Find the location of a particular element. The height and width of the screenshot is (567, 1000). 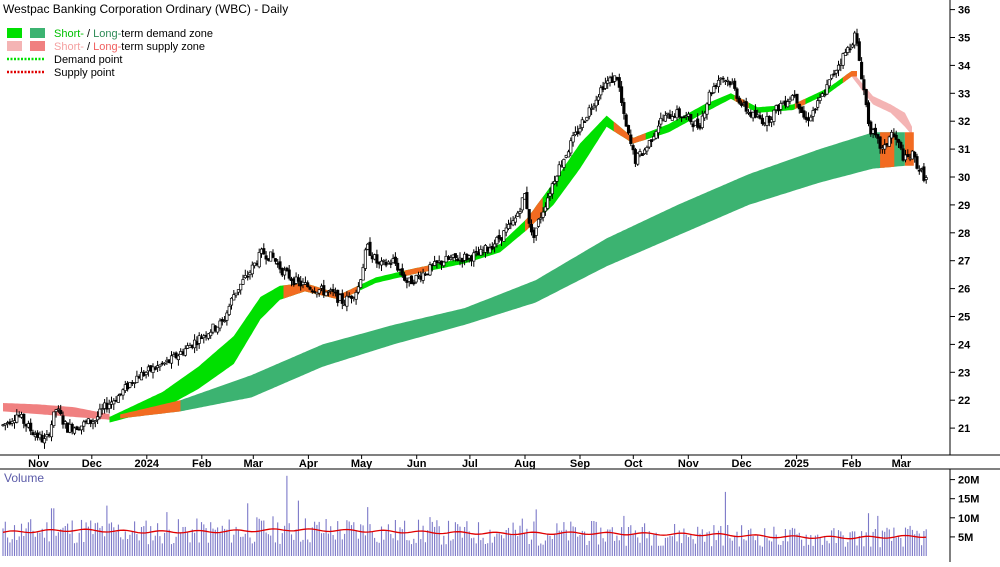

legend-short-text: Short- is located at coordinates (69, 34).